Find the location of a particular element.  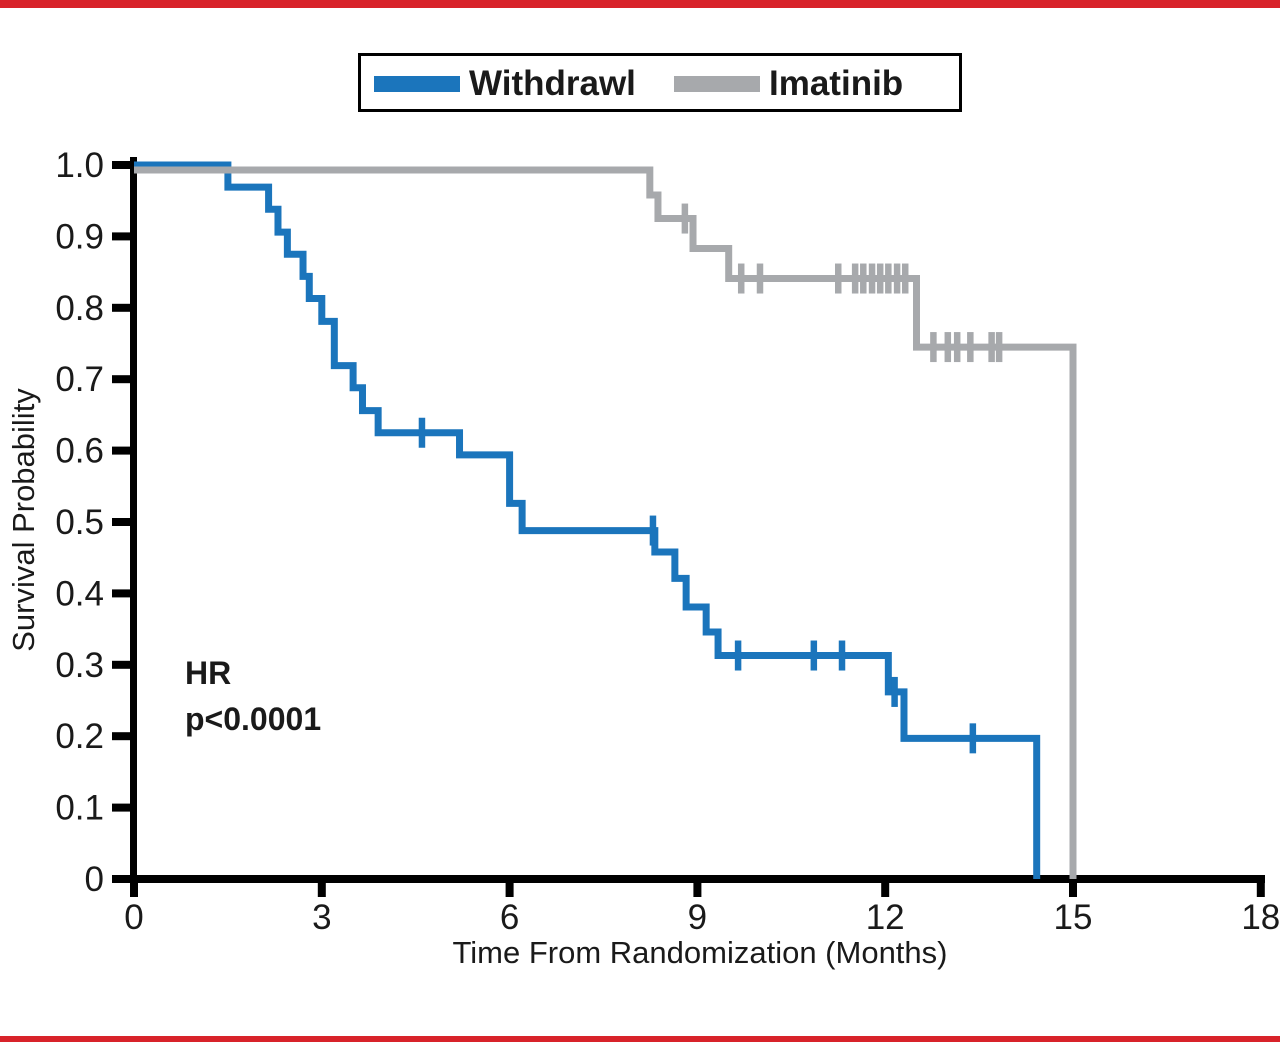

bottom-red-rule is located at coordinates (640, 1039).